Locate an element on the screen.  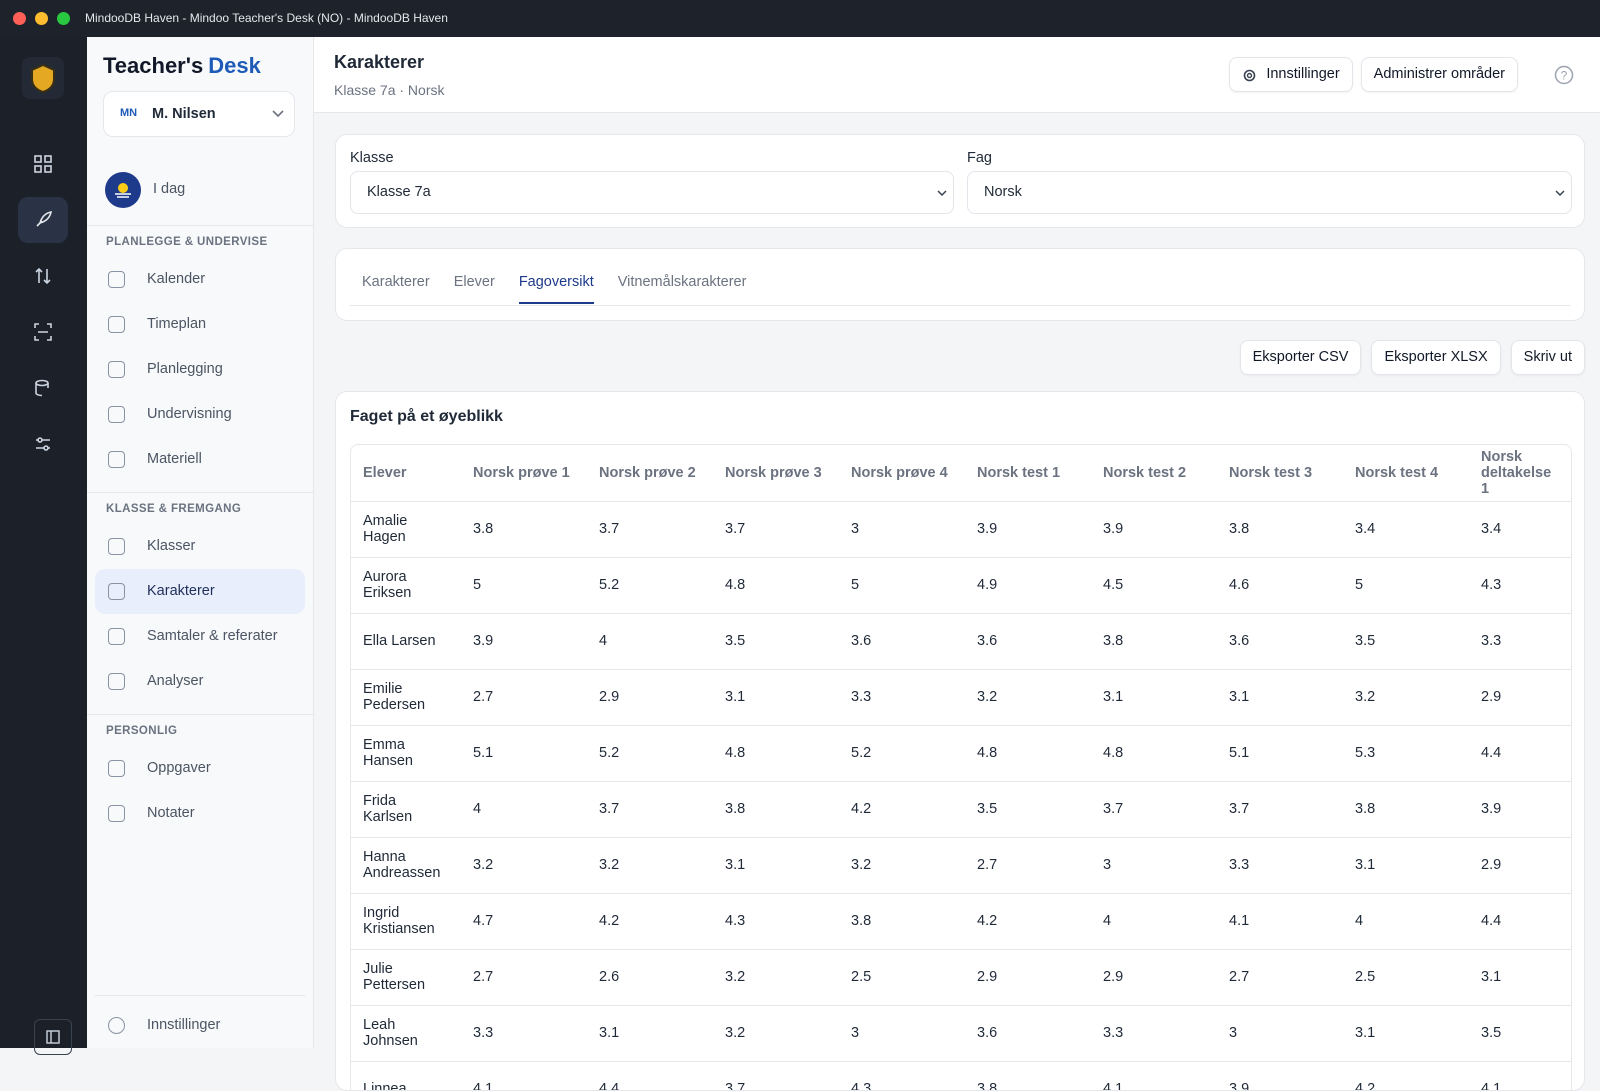
grade-cell: 5.3 is located at coordinates (1406, 753).